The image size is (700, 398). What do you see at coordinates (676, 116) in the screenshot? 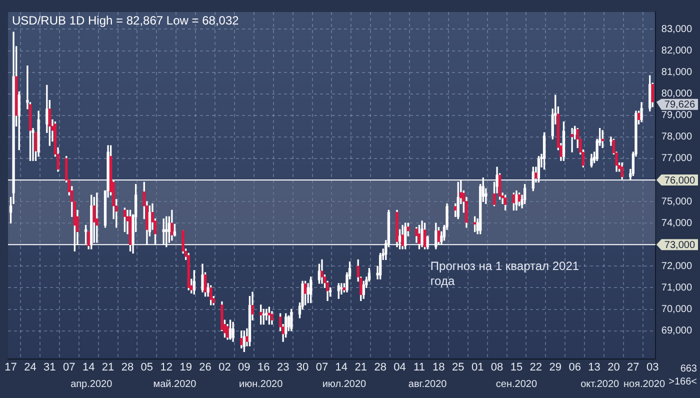
I see `y-tick-label: 79,000` at bounding box center [676, 116].